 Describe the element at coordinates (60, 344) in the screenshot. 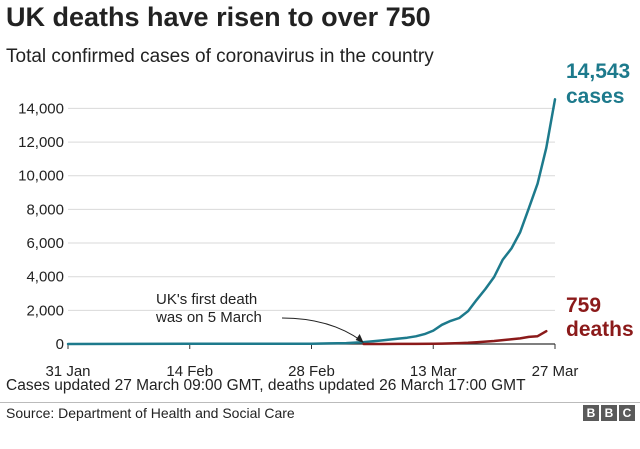

I see `y-tick-label: 0` at that location.